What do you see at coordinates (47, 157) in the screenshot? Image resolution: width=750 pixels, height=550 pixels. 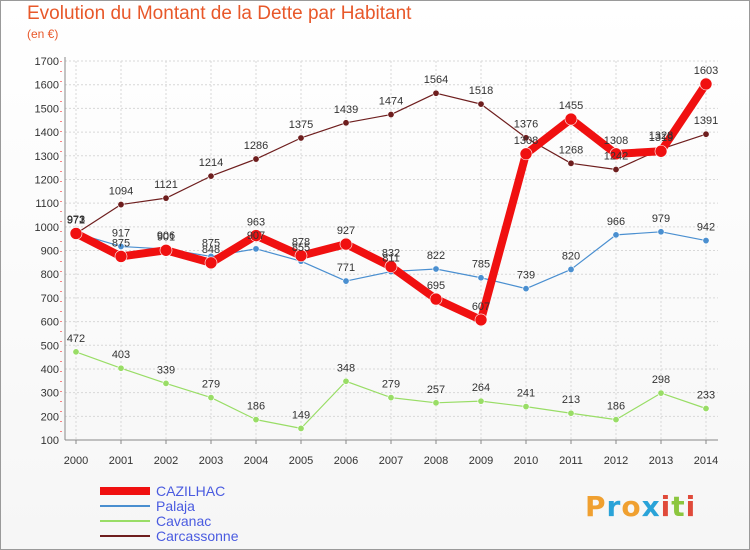 I see `y-tick-label: 1300` at bounding box center [47, 157].